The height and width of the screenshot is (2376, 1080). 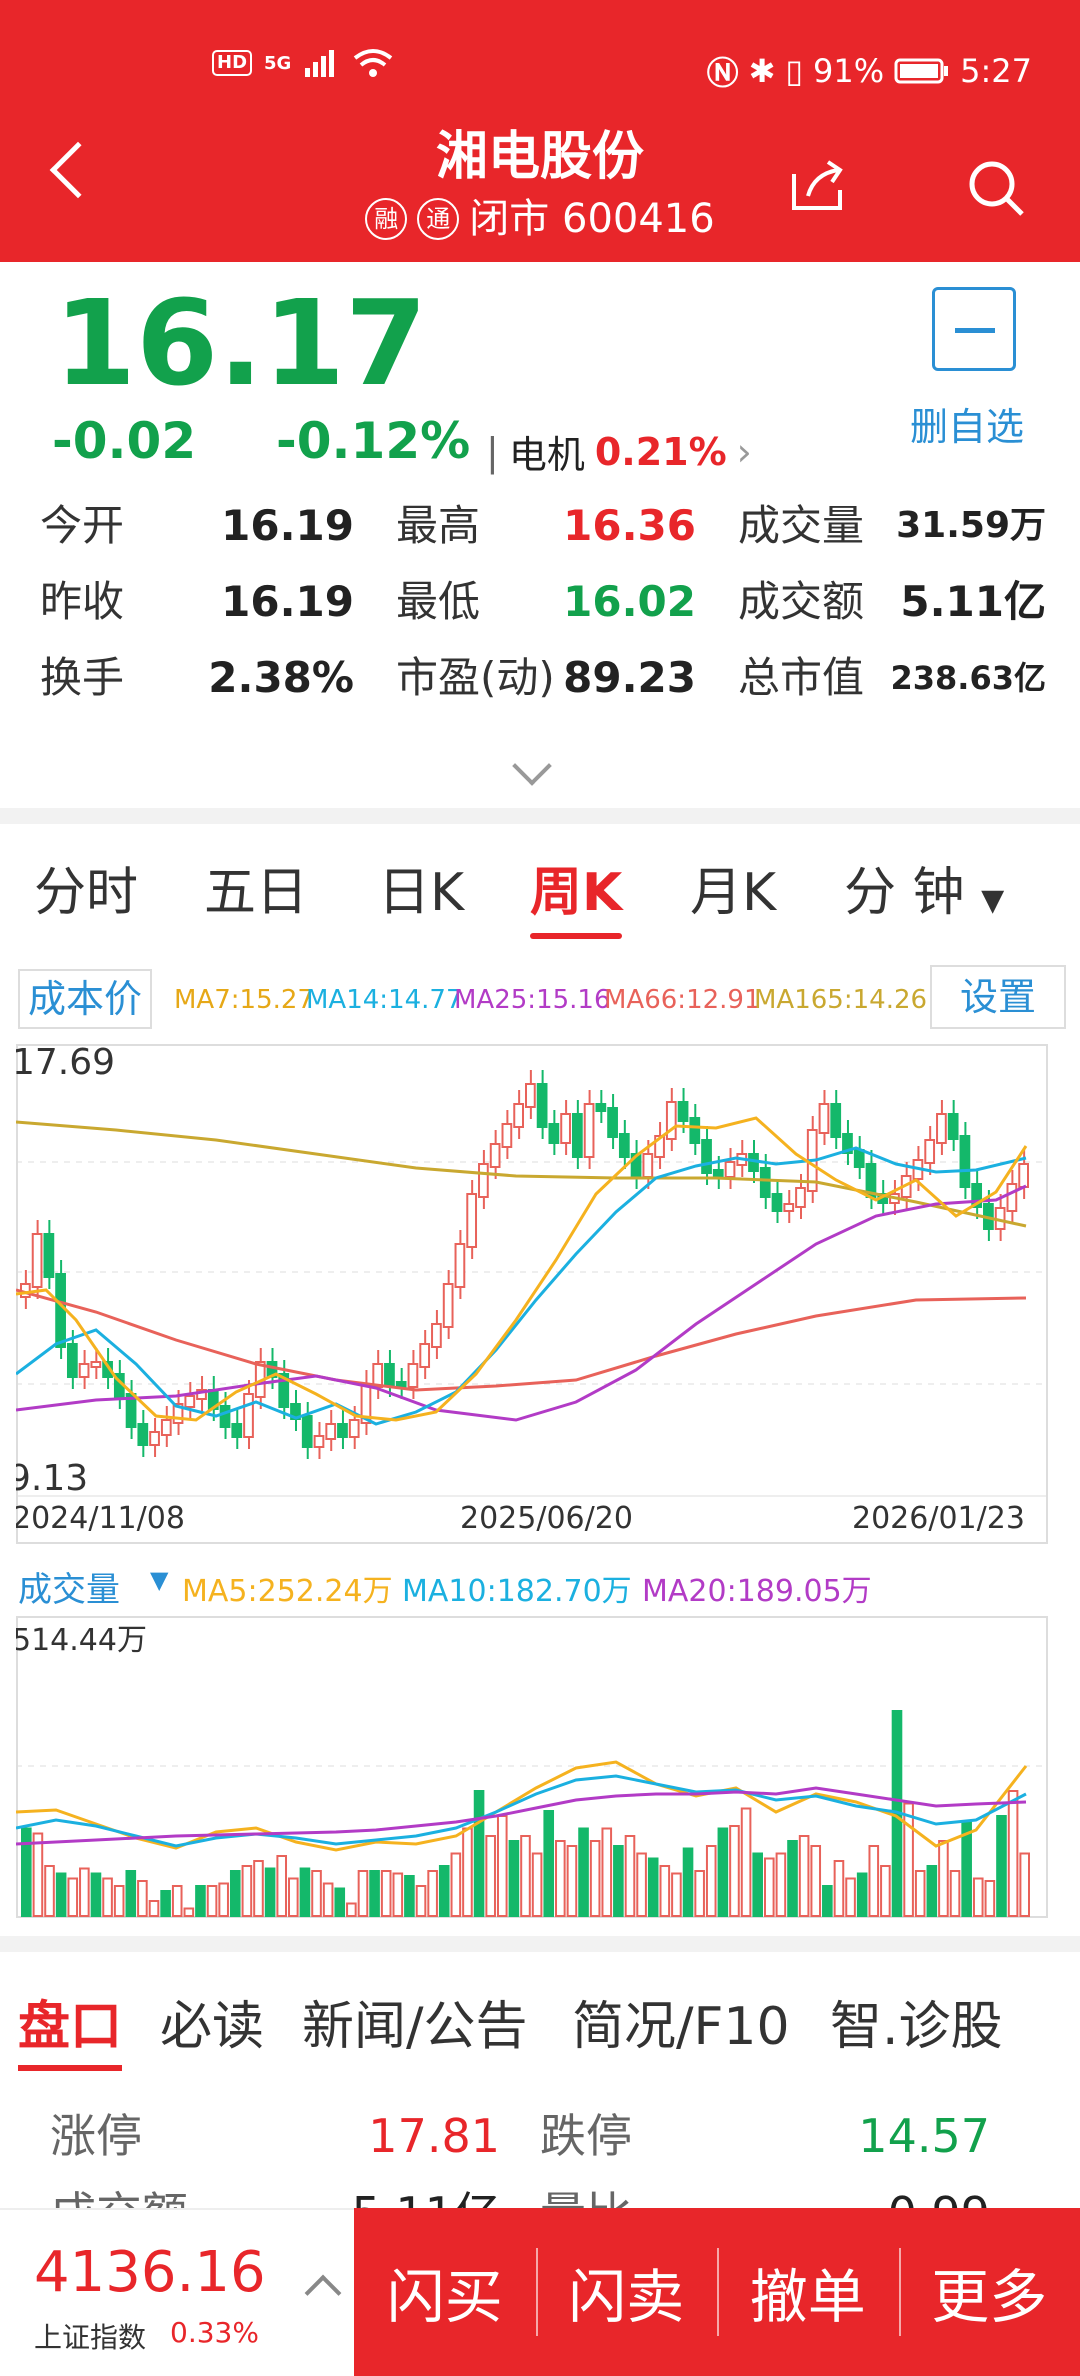 I want to click on hd-badge: HD, so click(x=232, y=63).